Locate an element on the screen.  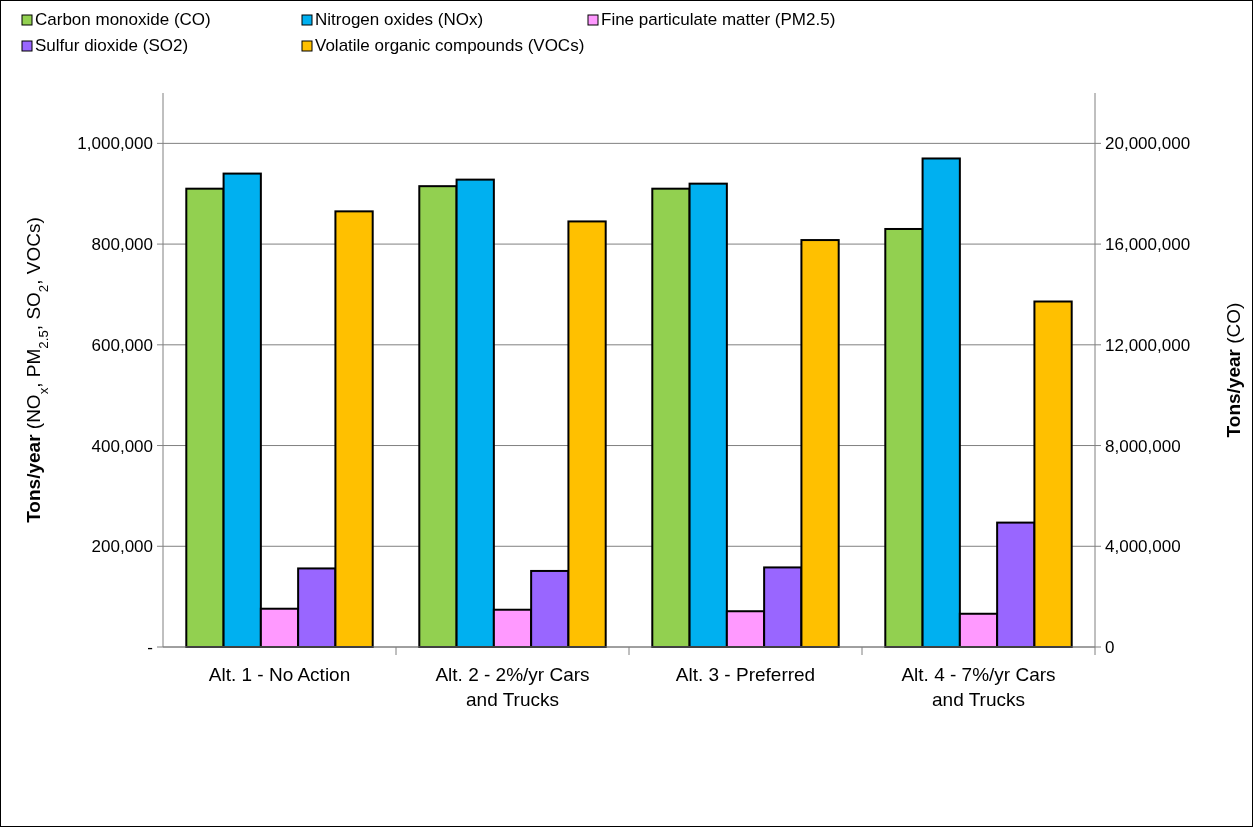
x-tick-label: Alt. 3 - Preferred is located at coordinates (745, 674).